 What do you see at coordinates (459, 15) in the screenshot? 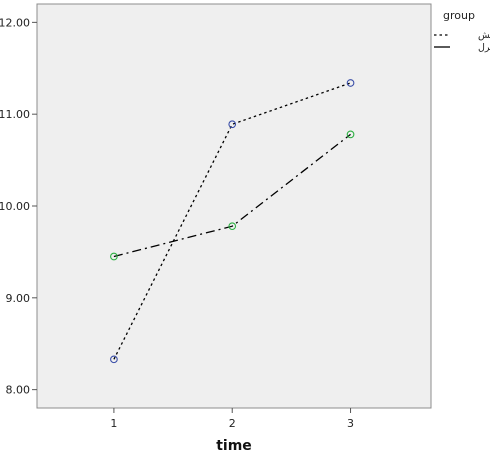
I see `legend-title: group` at bounding box center [459, 15].